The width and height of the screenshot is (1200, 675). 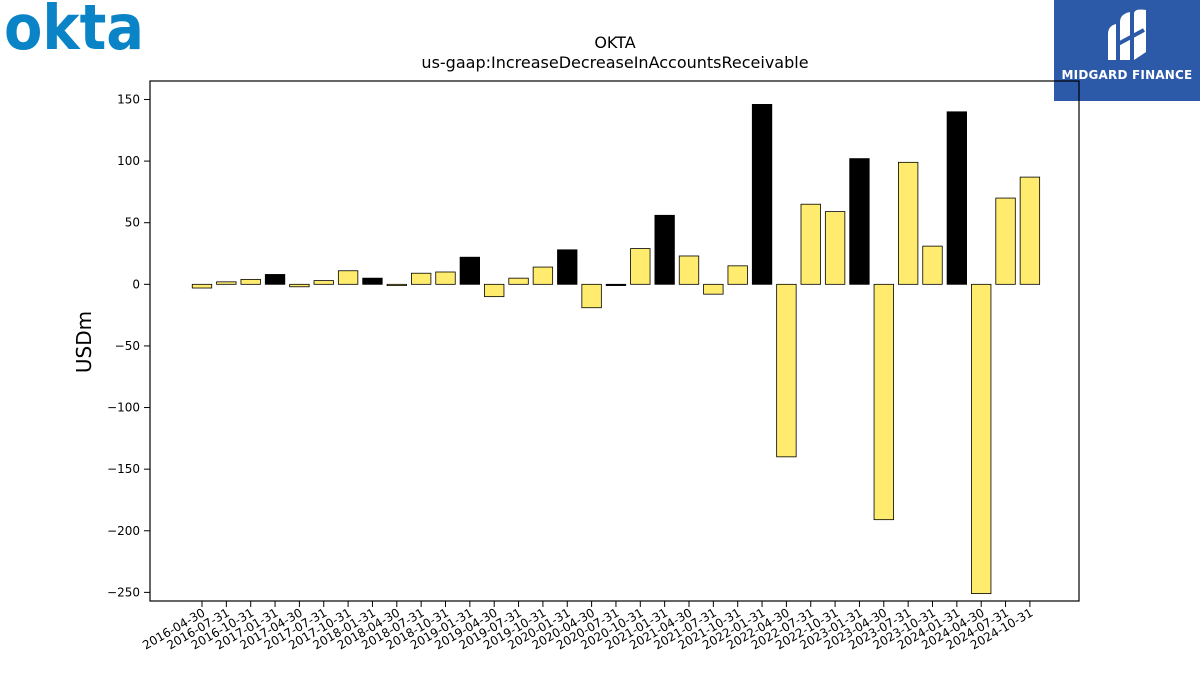 I want to click on y-tick-label: −200, so click(x=123, y=531).